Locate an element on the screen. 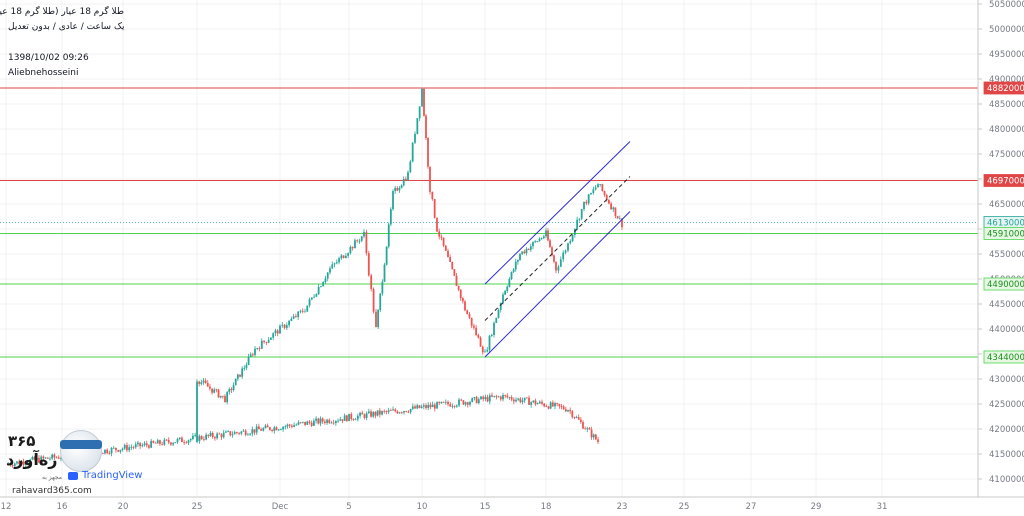  channel-upper-line is located at coordinates (557, 213).